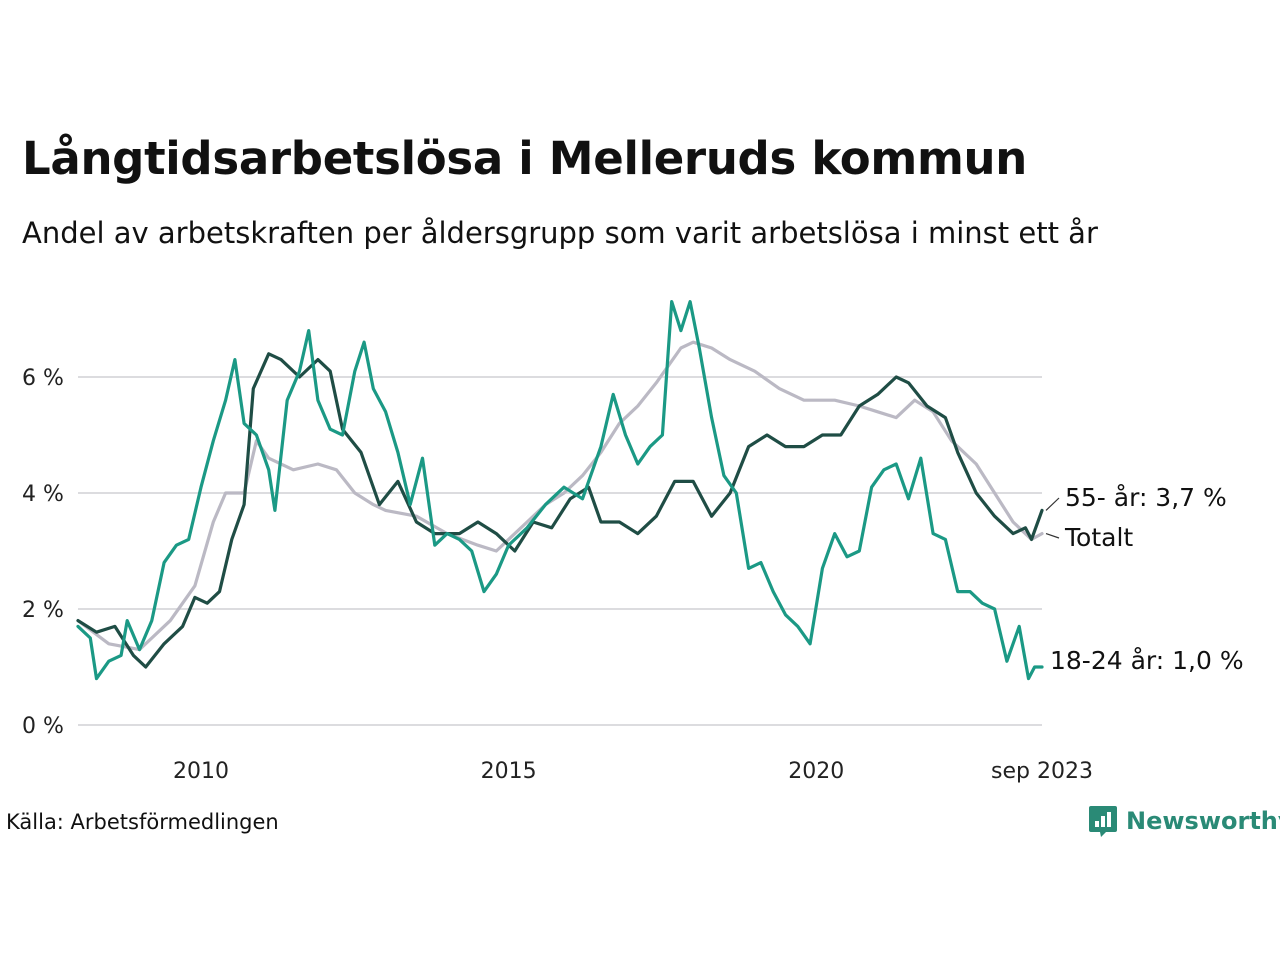  Describe the element at coordinates (633, 771) in the screenshot. I see `x-axis: 2010 2015 2020 sep 2023` at that location.